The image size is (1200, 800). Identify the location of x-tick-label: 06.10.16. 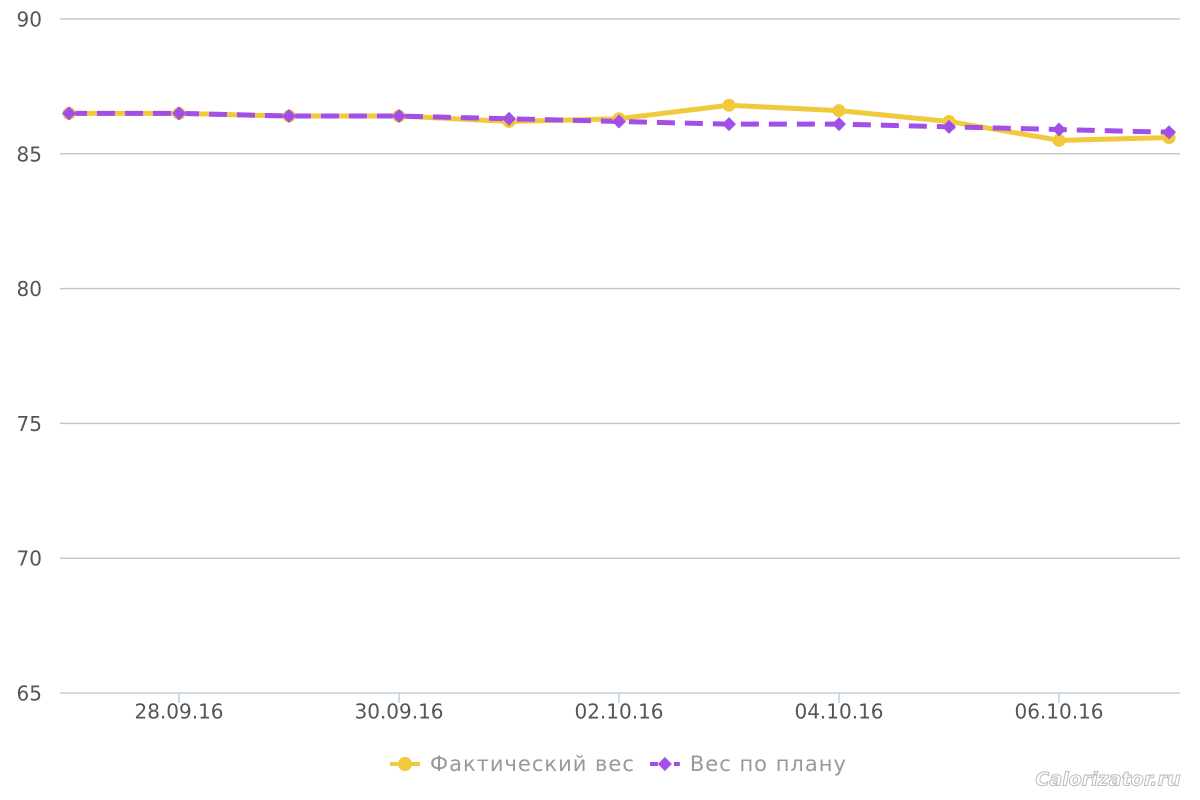
(1058, 712).